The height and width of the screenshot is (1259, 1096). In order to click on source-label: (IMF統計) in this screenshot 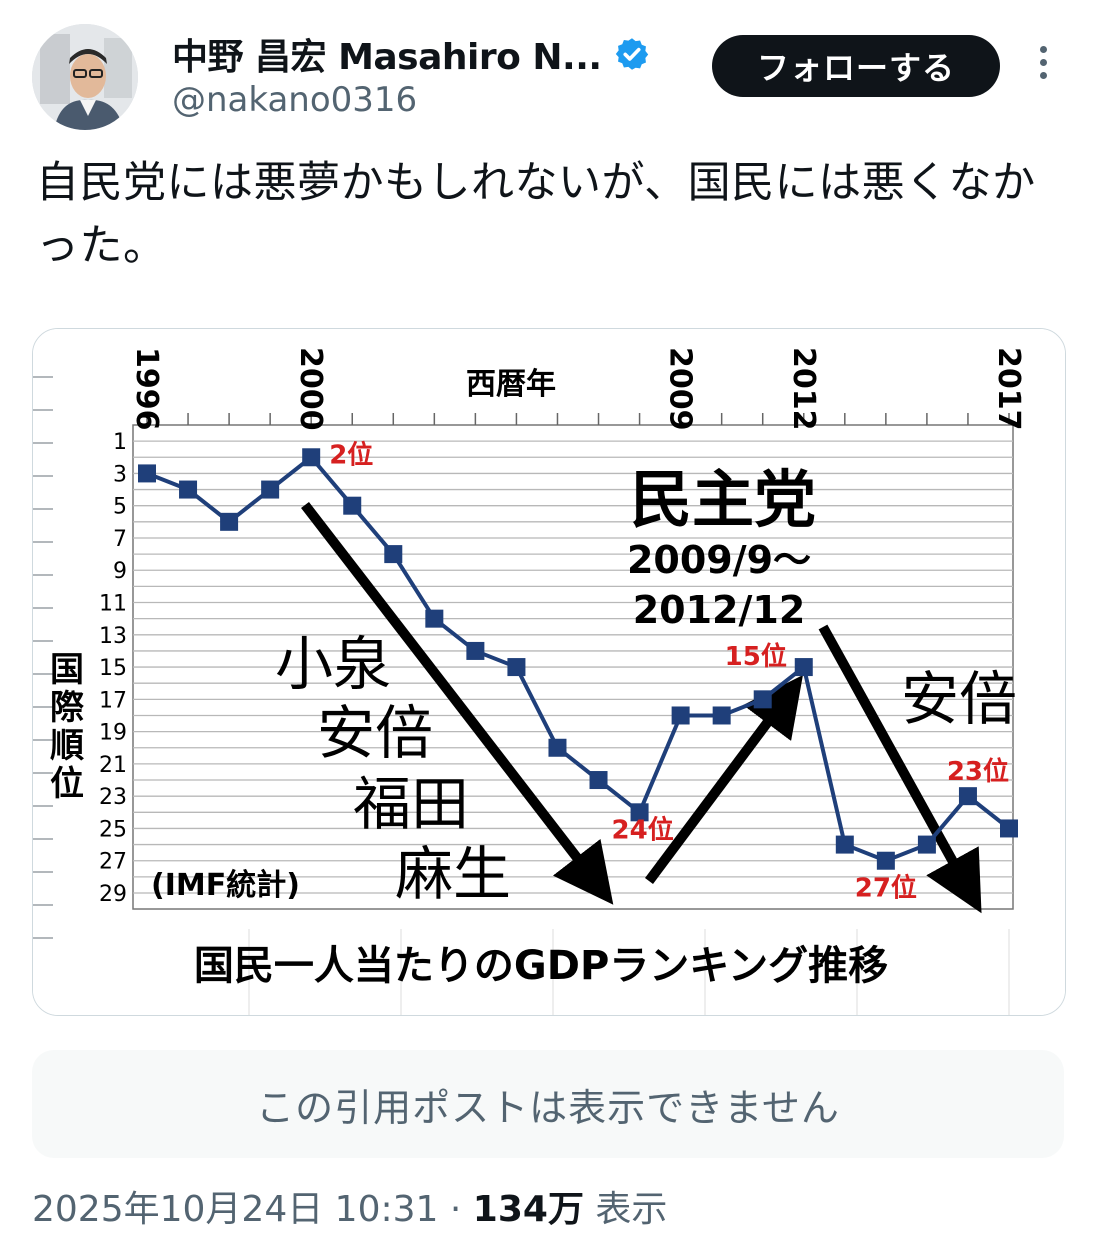, I will do `click(225, 885)`.